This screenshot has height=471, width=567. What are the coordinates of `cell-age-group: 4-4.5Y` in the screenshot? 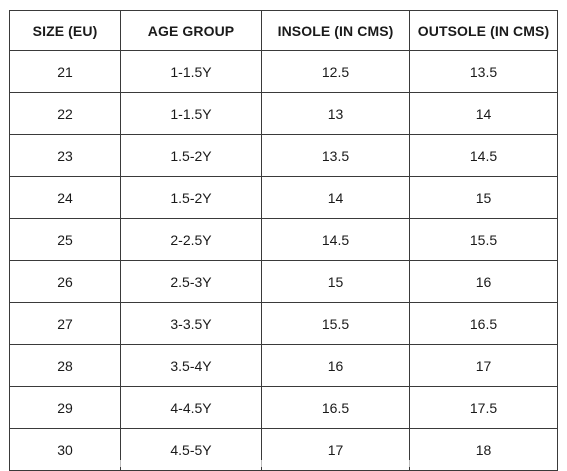 It's located at (191, 407).